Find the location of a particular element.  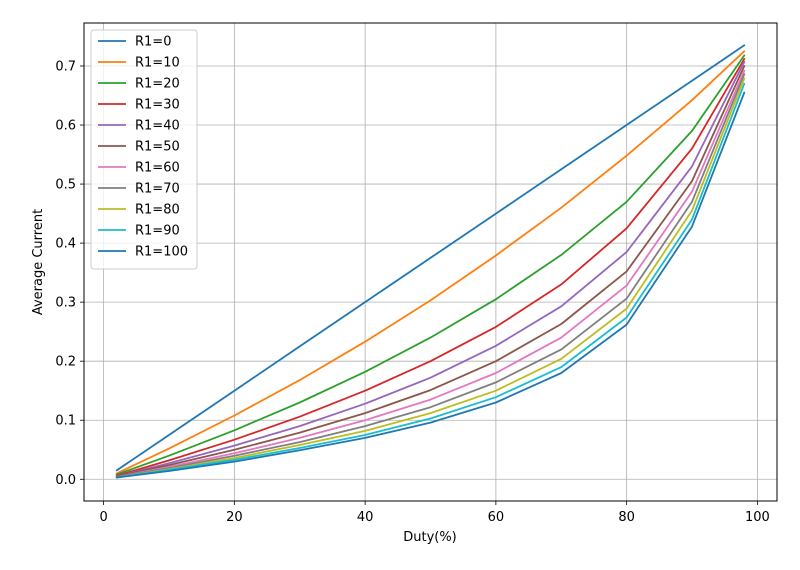

legend-entry-label: R1=40 is located at coordinates (157, 126).